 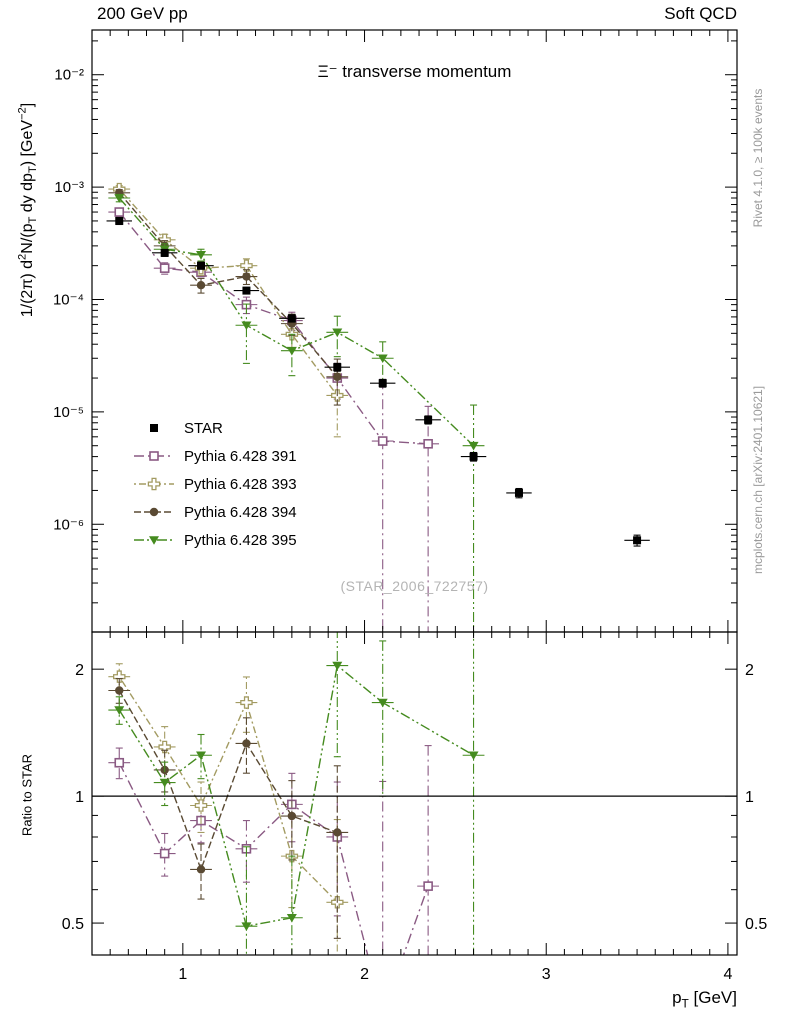 I want to click on svg-text: 10⁻², so click(x=69, y=75).